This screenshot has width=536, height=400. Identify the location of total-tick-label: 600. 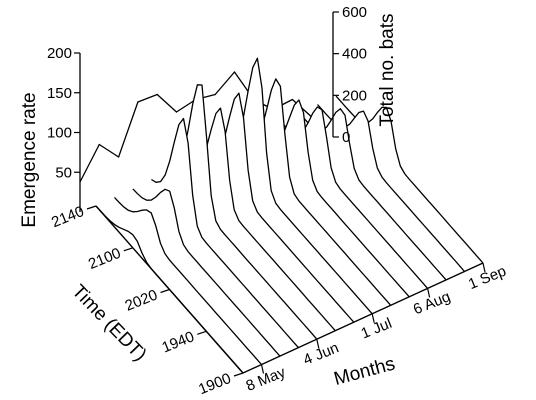
(354, 12).